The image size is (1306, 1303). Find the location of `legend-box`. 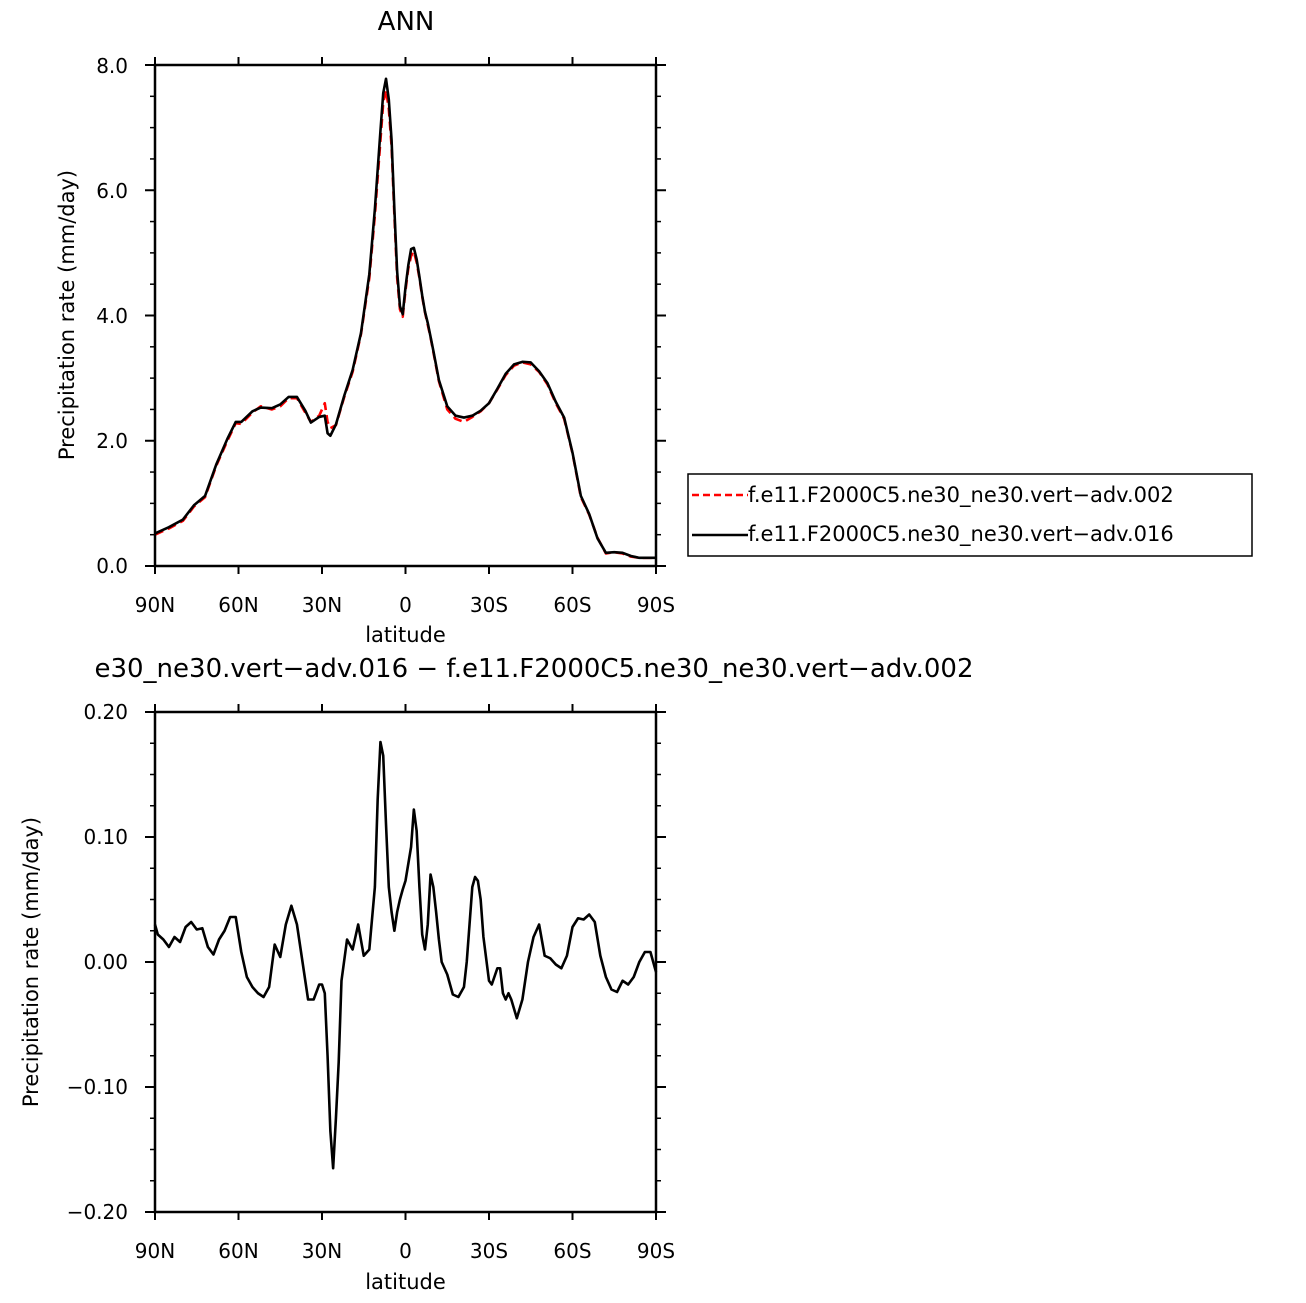

legend-box is located at coordinates (970, 515).